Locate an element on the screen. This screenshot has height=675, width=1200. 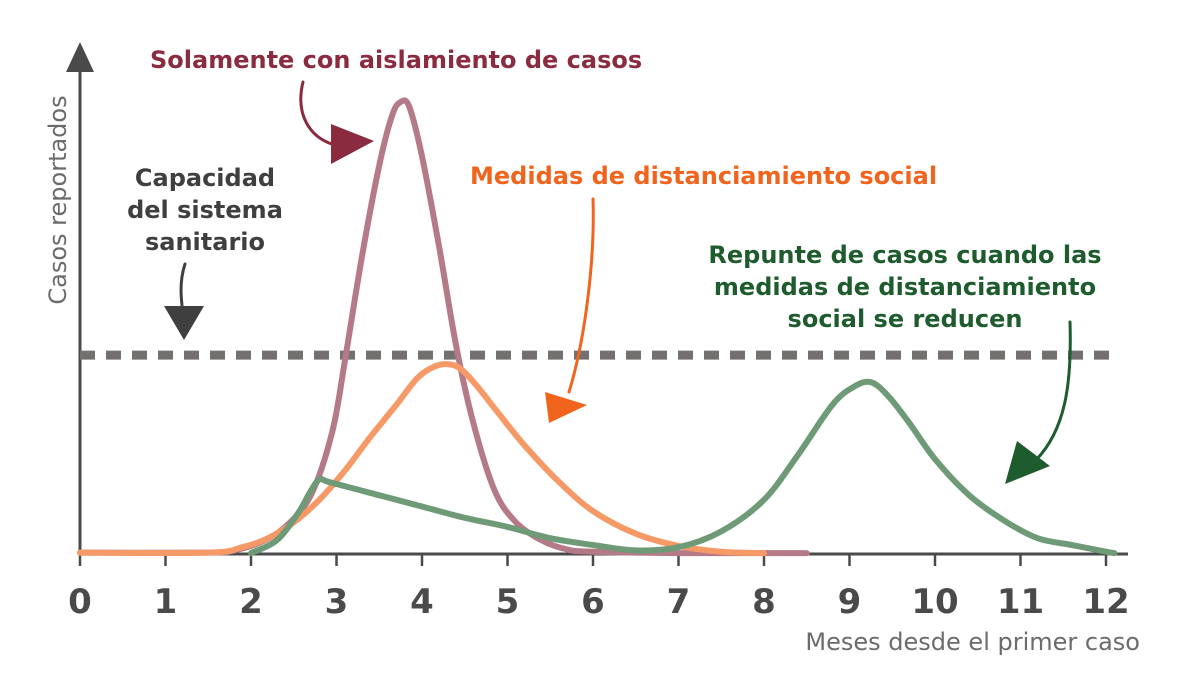
x-tick-label: 6 is located at coordinates (593, 602).